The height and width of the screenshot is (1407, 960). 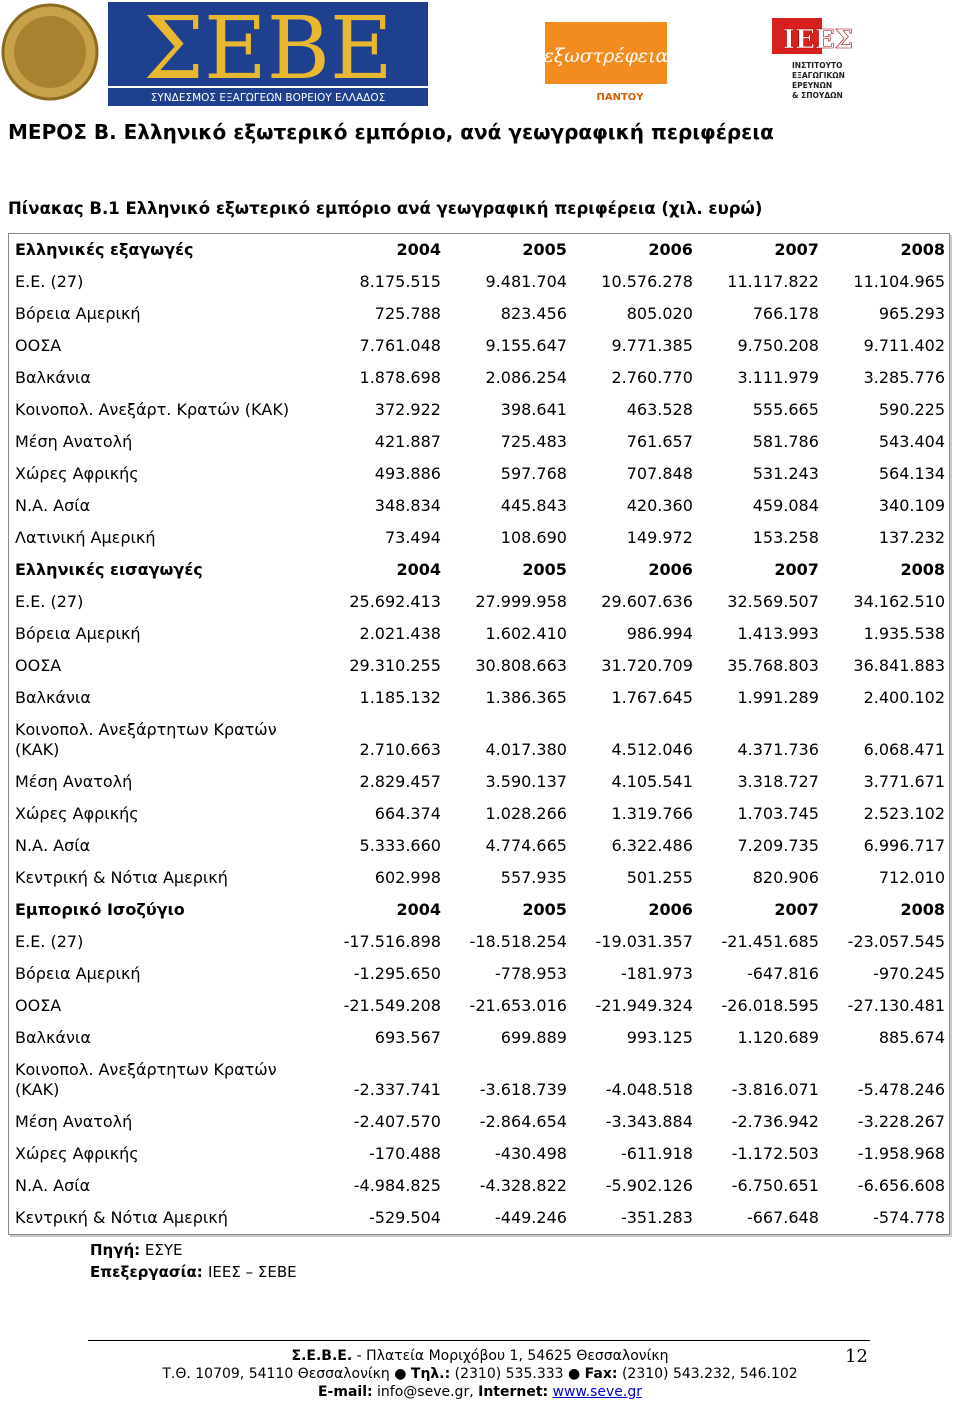 I want to click on footer-tel-label: Τηλ.:, so click(x=430, y=1374).